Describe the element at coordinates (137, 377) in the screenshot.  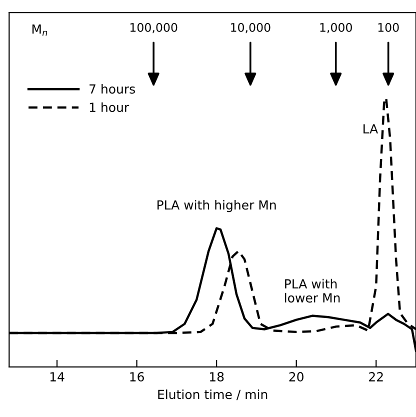
I see `x-tick-label: 16` at that location.